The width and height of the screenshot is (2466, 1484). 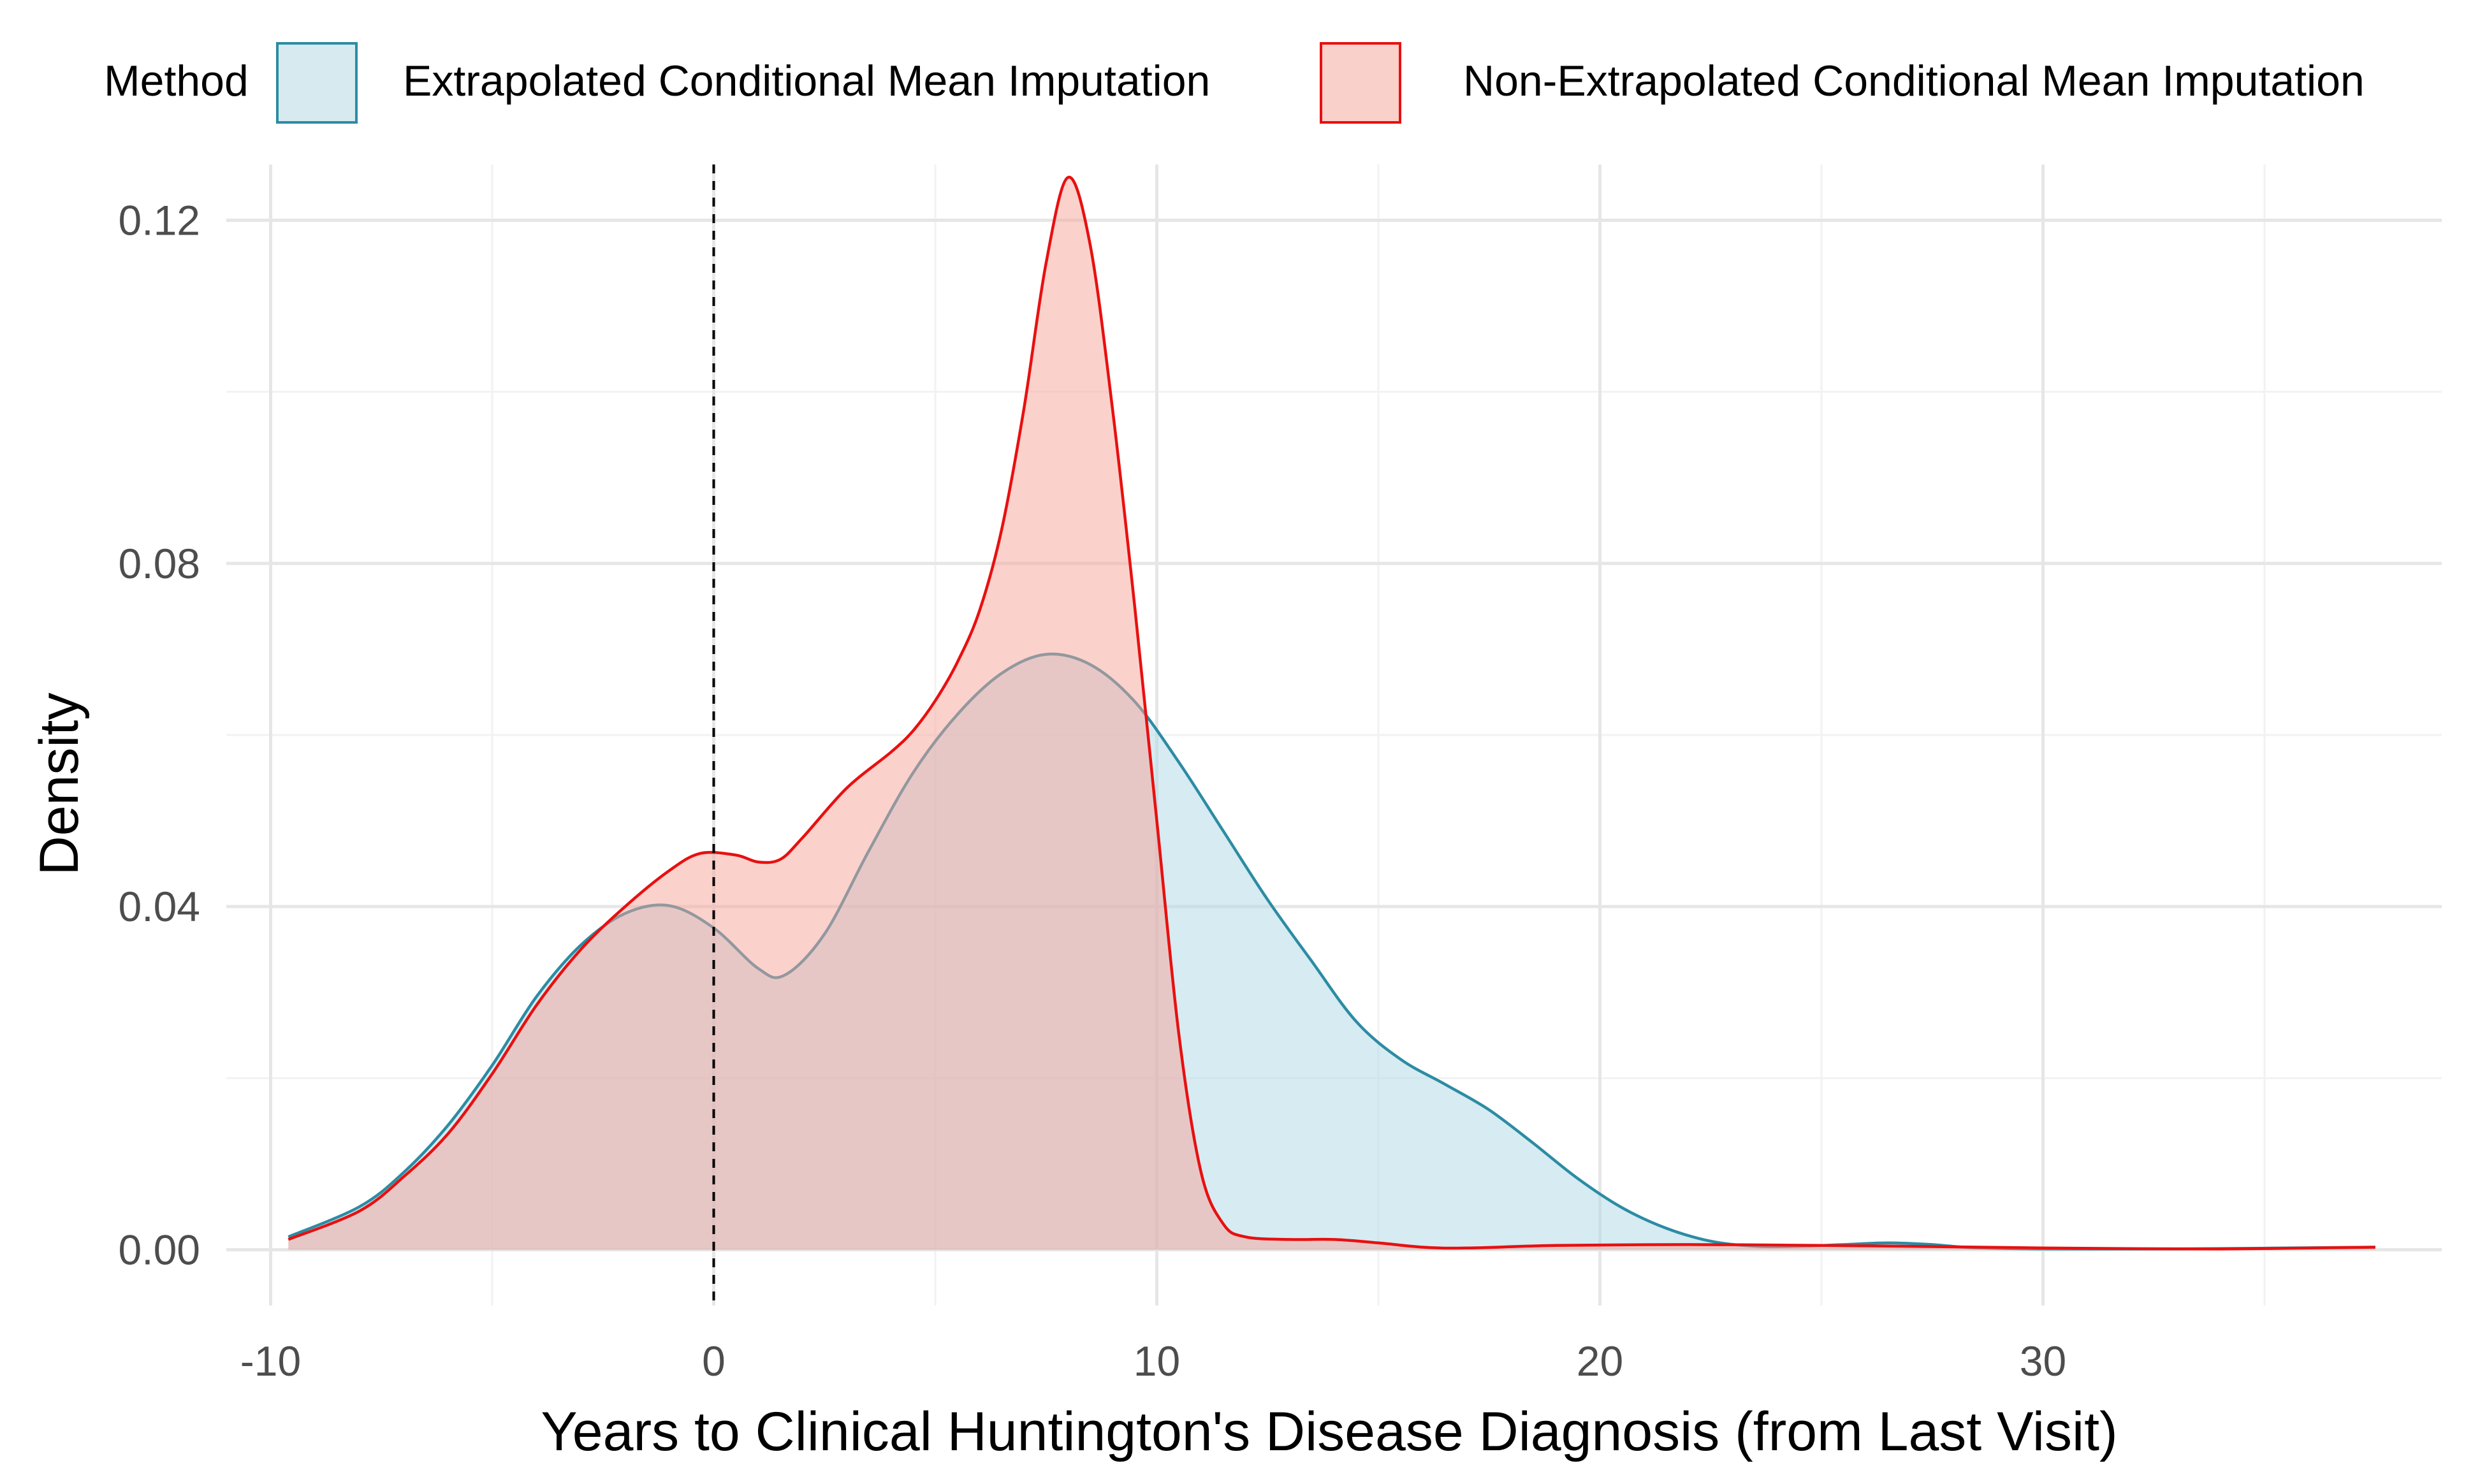 I want to click on x-tick-label: 20, so click(x=1600, y=1361).